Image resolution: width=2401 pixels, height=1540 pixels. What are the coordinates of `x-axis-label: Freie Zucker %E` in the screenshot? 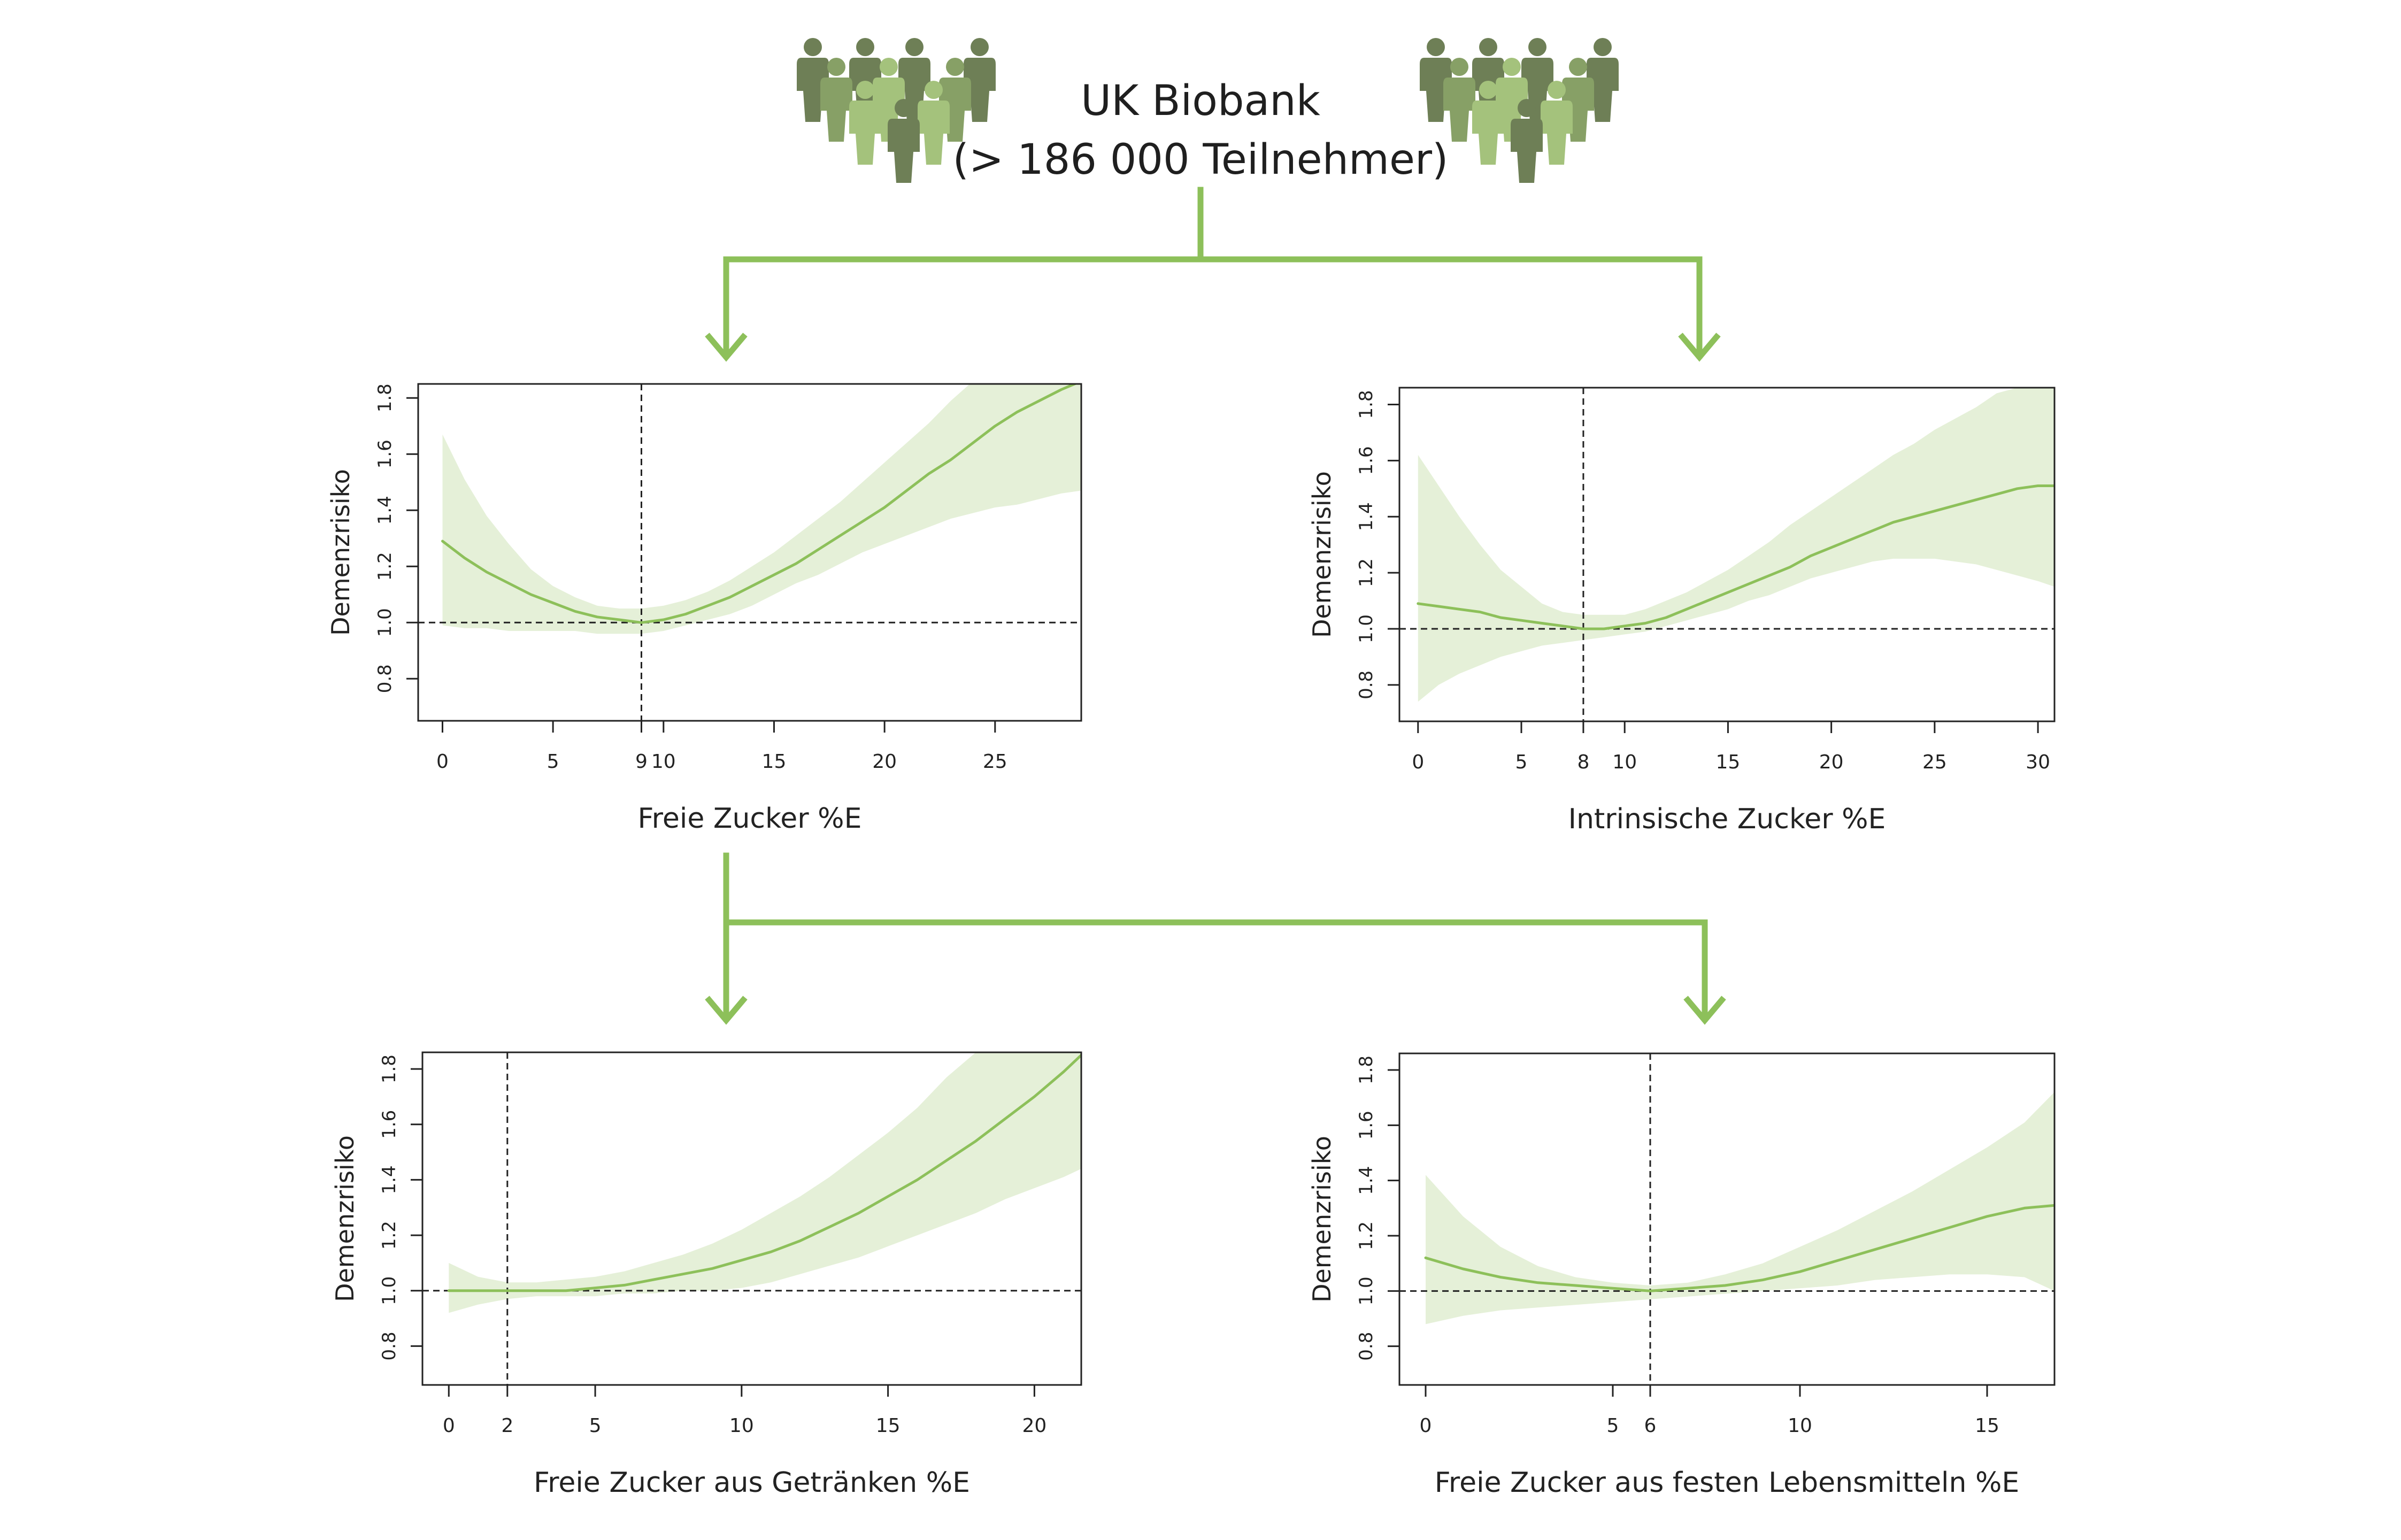 It's located at (750, 819).